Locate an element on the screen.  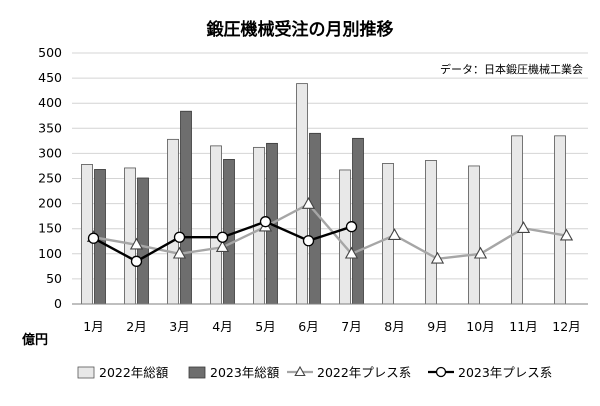
y-tick-label: 500 is located at coordinates (50, 52).